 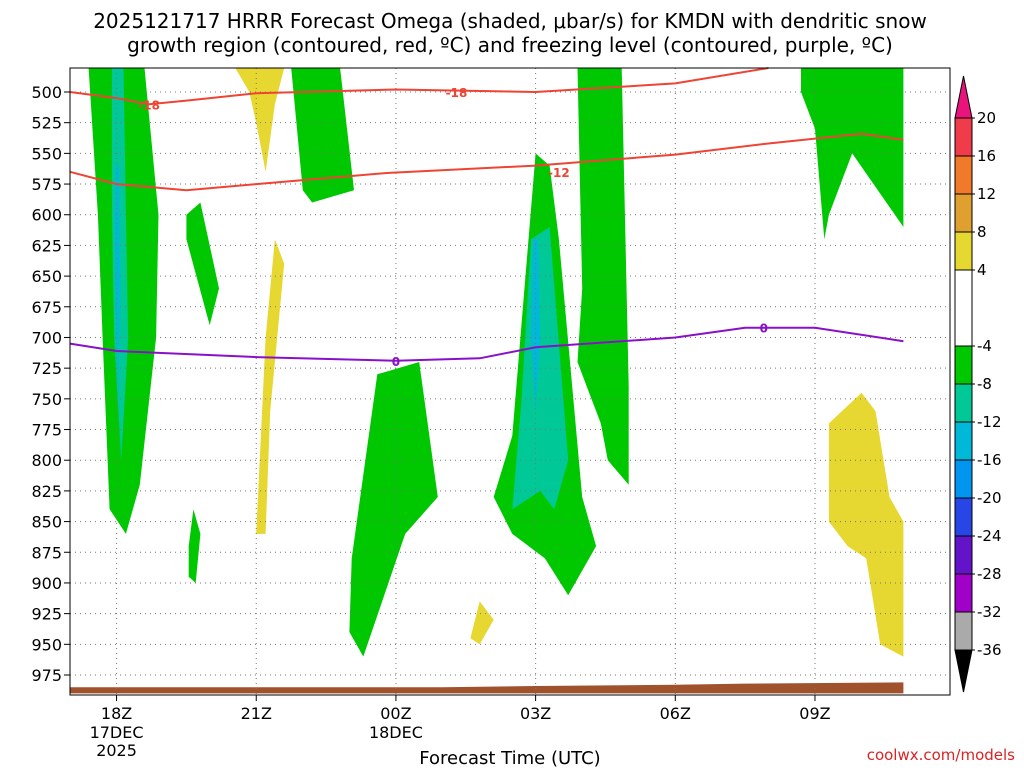 I want to click on colorbar-tick-label: -36, so click(x=989, y=650).